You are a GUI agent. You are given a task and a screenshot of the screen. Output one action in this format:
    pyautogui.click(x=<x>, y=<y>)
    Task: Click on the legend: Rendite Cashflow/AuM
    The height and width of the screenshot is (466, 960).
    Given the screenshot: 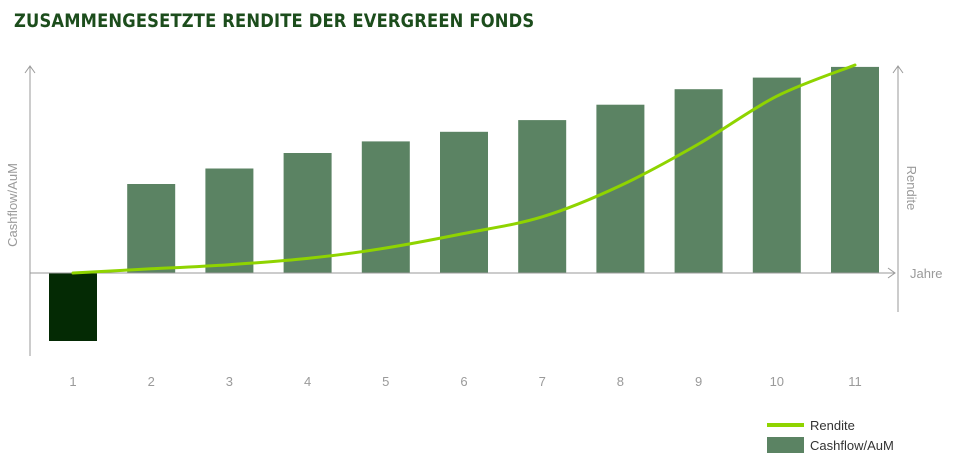 What is the action you would take?
    pyautogui.click(x=830, y=435)
    